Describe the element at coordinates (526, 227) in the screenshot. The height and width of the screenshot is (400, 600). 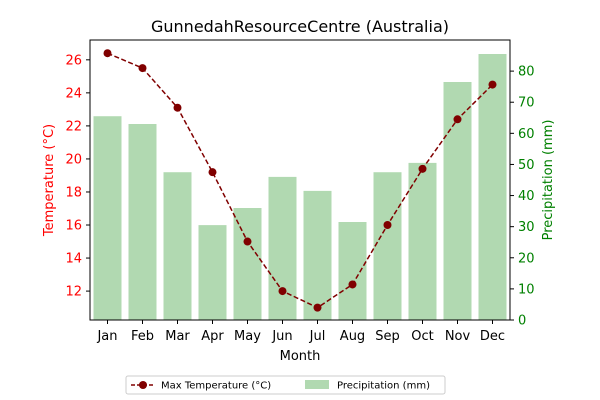
I see `y-right-tick-label: 30` at that location.